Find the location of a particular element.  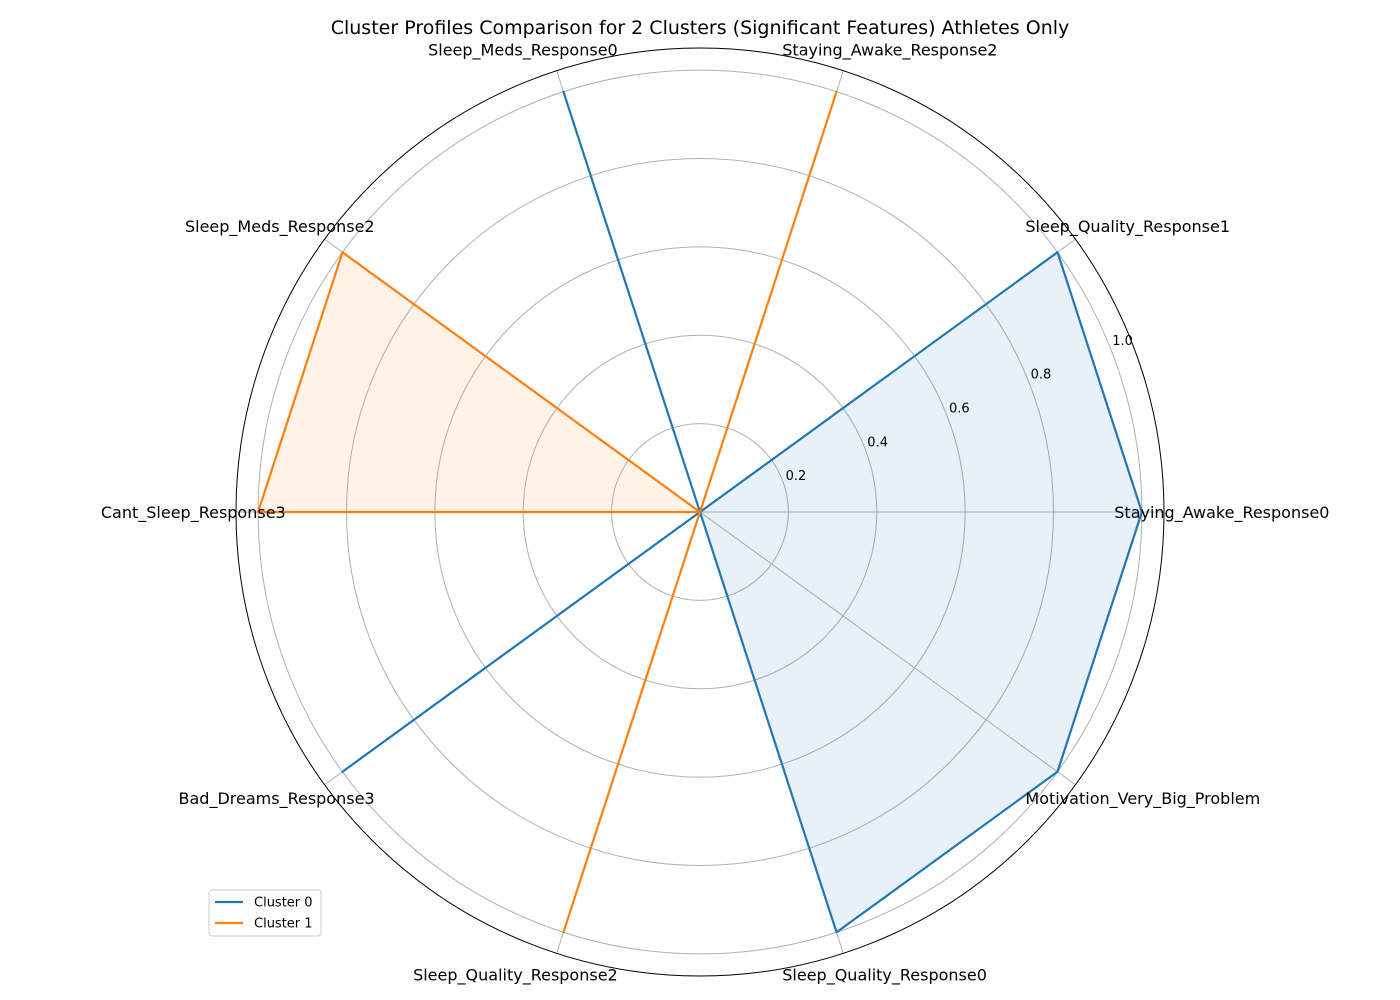

category-label: Motivation_Very_Big_Problem is located at coordinates (1142, 799).